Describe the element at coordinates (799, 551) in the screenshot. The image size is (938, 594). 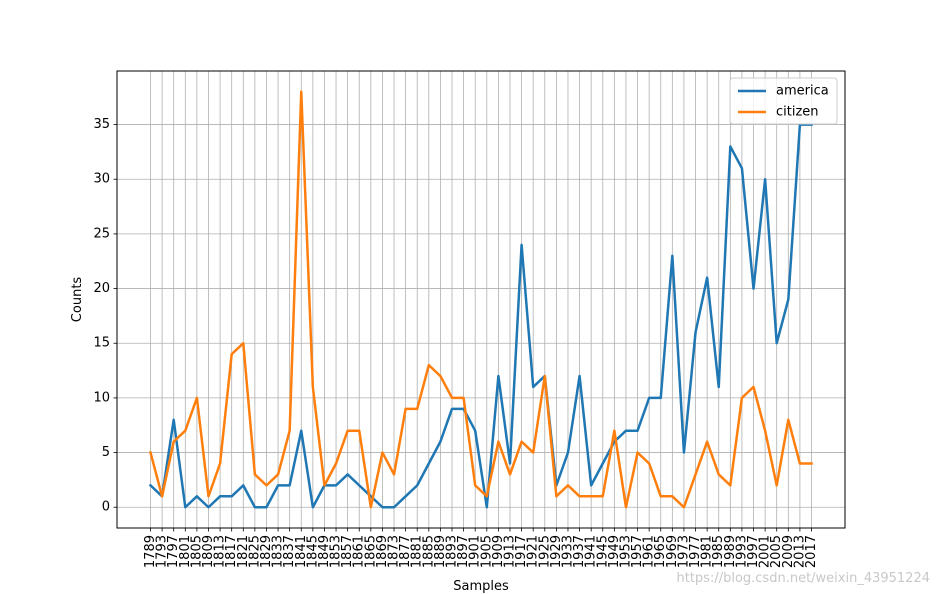
I see `x-tick-label: 2013` at that location.